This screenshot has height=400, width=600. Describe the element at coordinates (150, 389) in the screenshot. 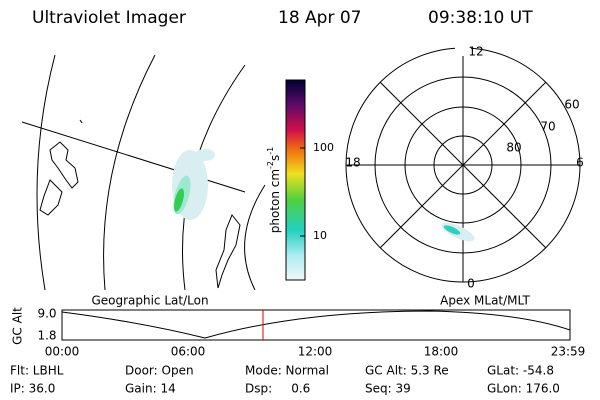

I see `status-field: Gain: 14` at that location.